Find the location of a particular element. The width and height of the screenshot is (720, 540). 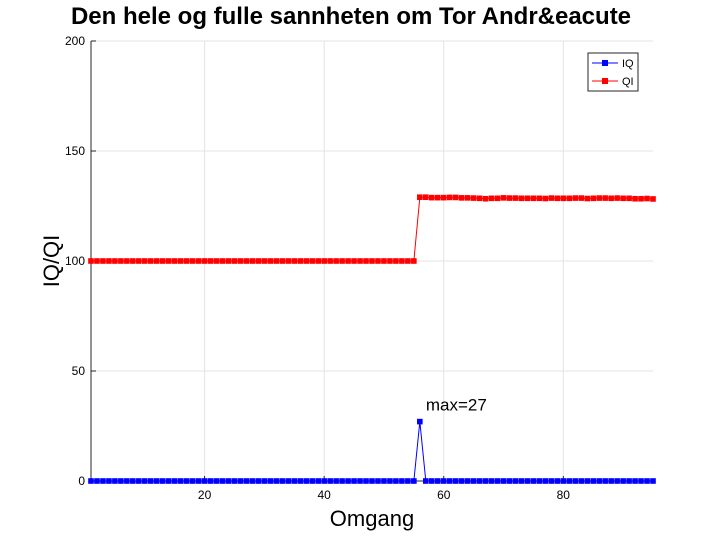

legend: IQ QI is located at coordinates (613, 72).